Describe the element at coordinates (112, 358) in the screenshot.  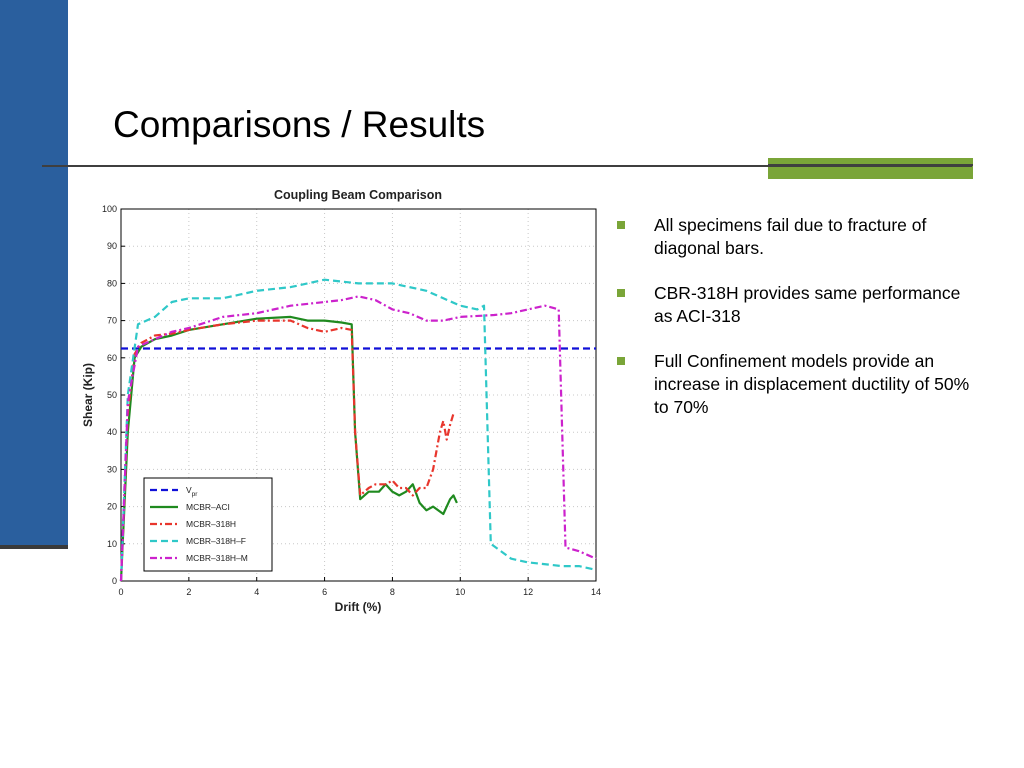
I see `y-tick-label: 60` at that location.